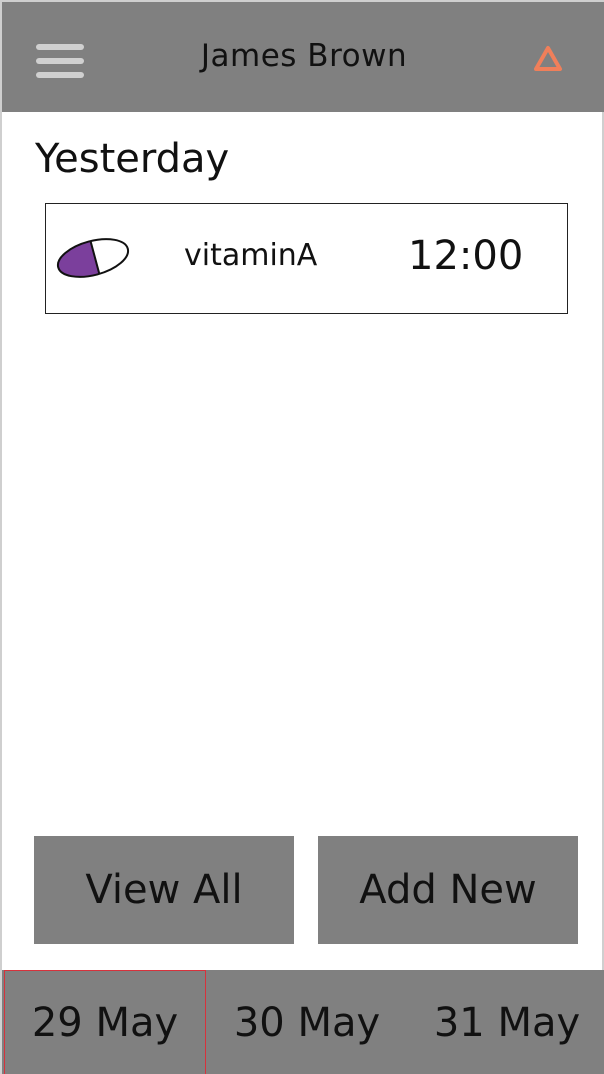 This screenshot has width=604, height=1074. What do you see at coordinates (507, 1023) in the screenshot?
I see `date-tab-31-may: 31 May` at bounding box center [507, 1023].